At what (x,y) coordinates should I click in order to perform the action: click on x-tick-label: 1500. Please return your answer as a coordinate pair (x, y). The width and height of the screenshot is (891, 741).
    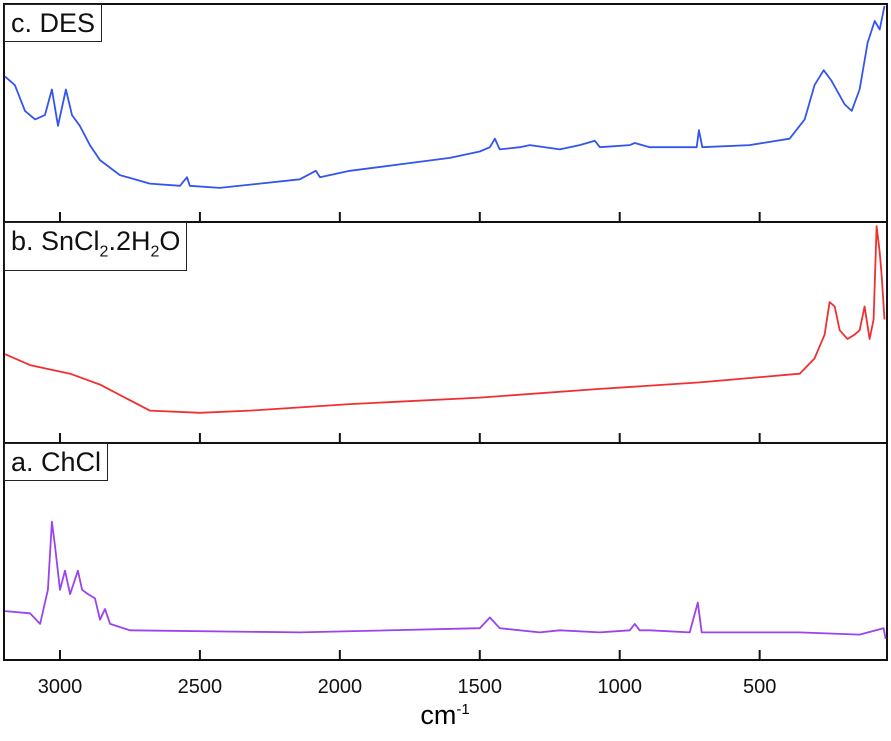
    Looking at the image, I should click on (480, 687).